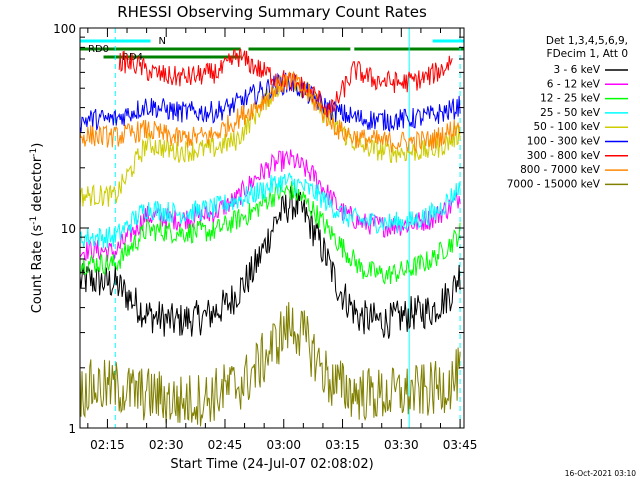 The height and width of the screenshot is (480, 640). I want to click on legend-label-3-6-kev: 3 - 6 keV, so click(576, 70).